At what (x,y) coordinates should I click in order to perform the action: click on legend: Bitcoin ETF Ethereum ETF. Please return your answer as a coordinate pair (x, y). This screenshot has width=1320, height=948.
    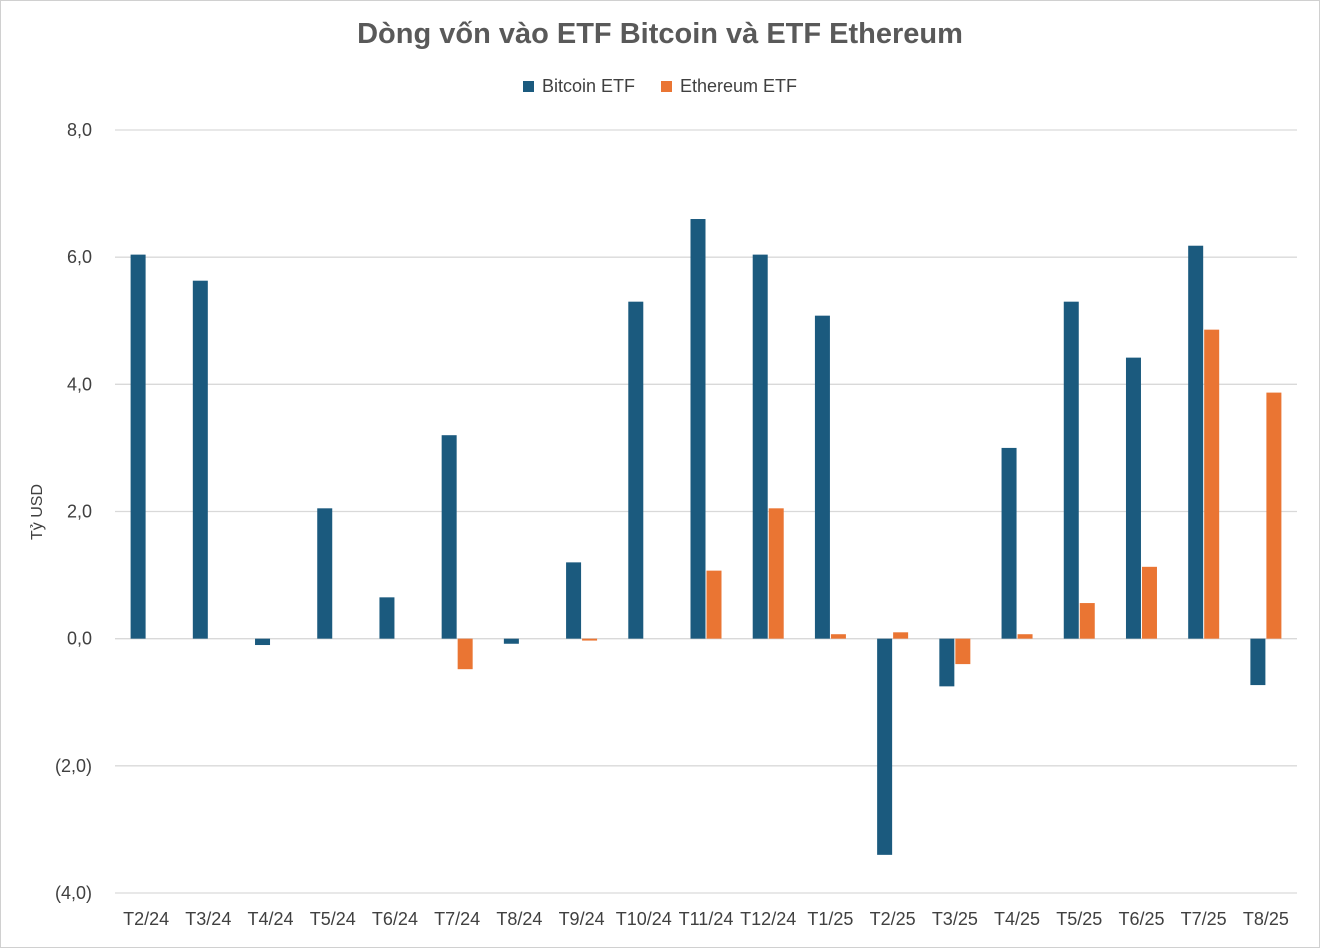
    Looking at the image, I should click on (660, 86).